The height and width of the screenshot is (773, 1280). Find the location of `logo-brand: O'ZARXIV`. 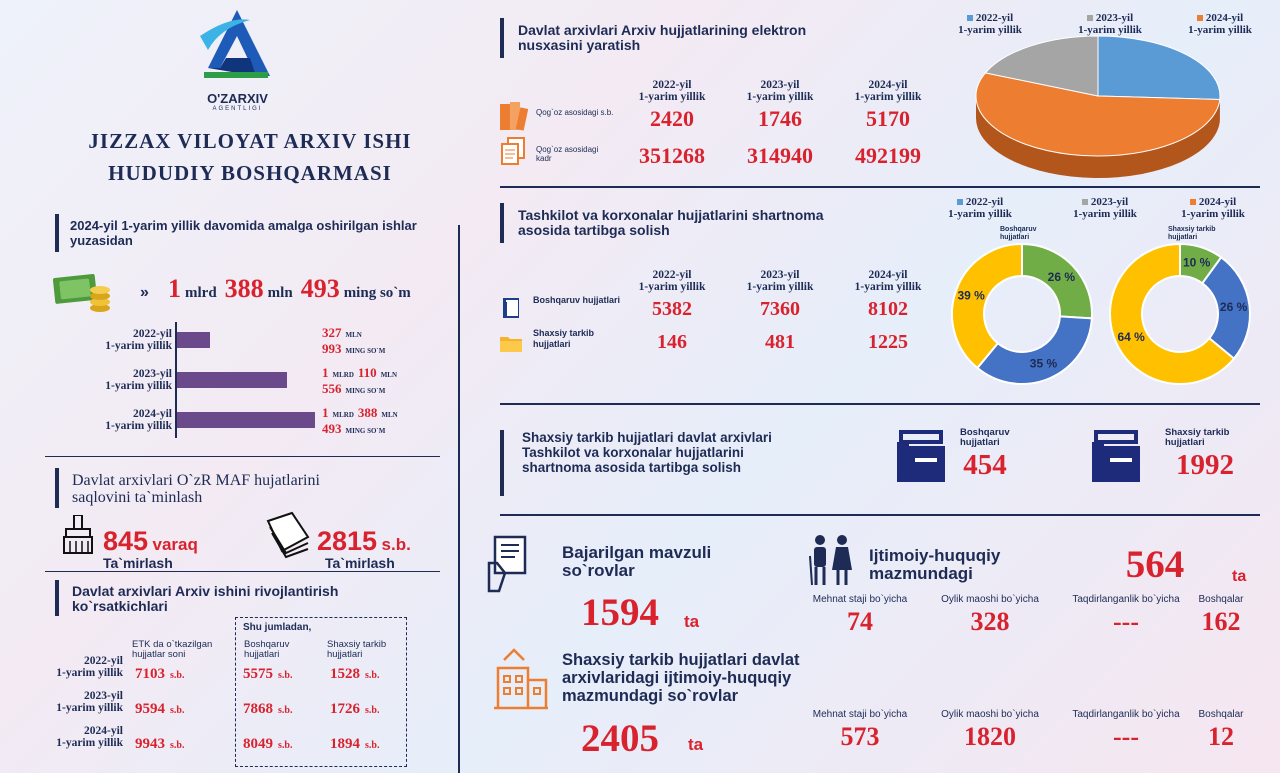

logo-brand: O'ZARXIV is located at coordinates (237, 98).